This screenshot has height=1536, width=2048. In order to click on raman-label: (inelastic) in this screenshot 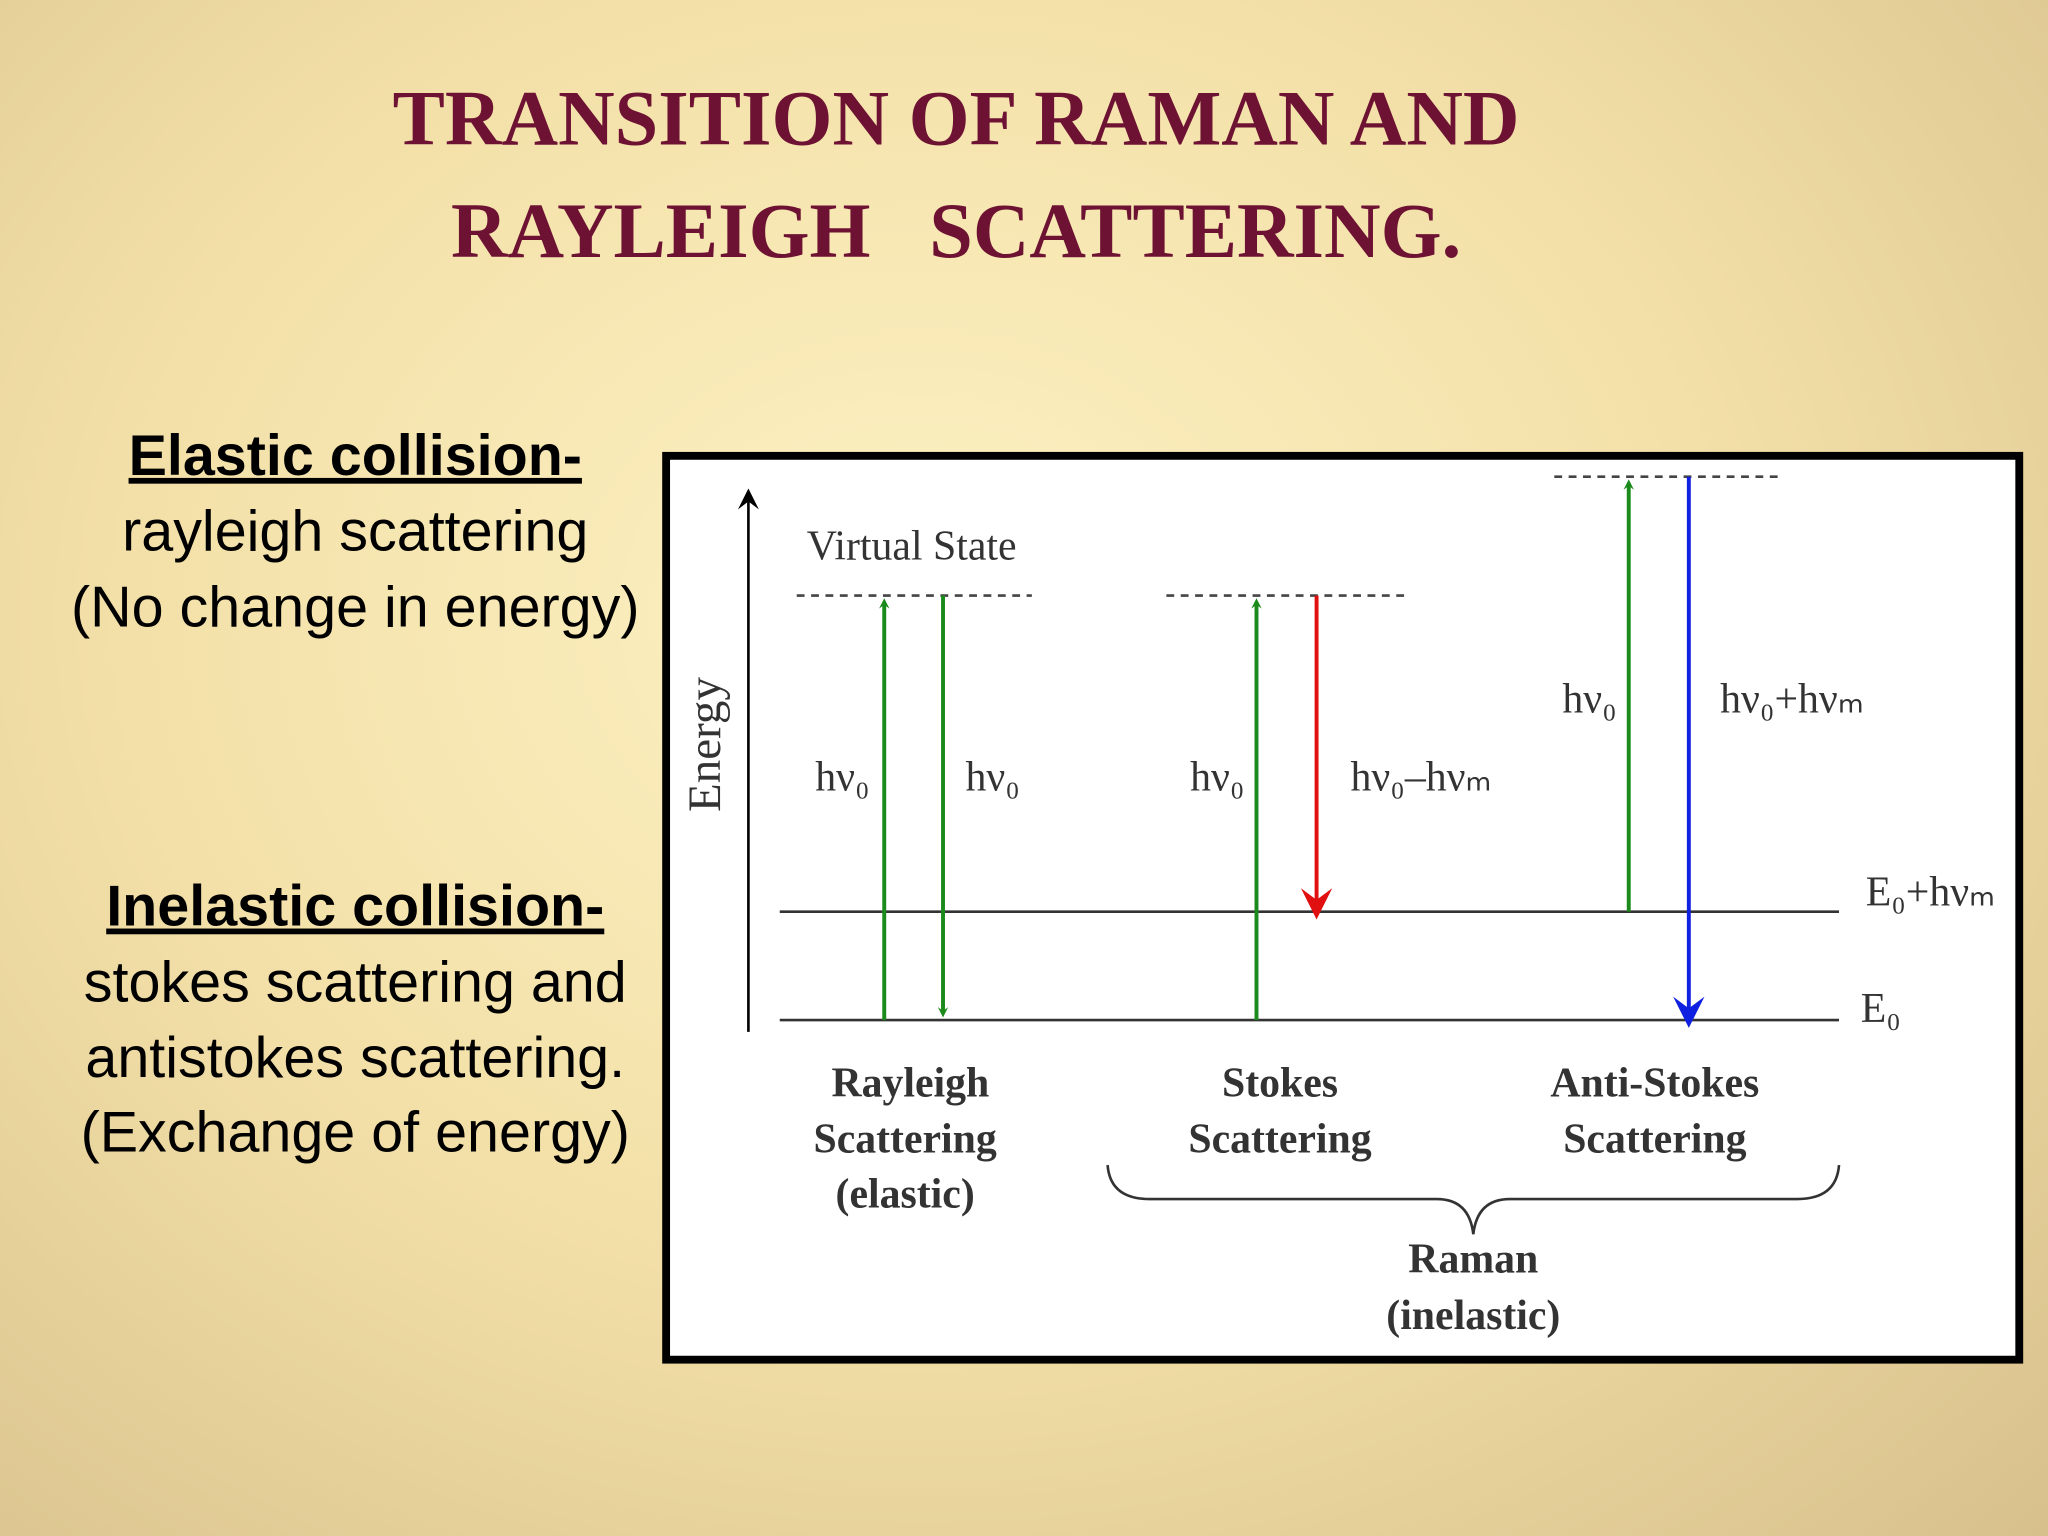, I will do `click(1473, 1316)`.